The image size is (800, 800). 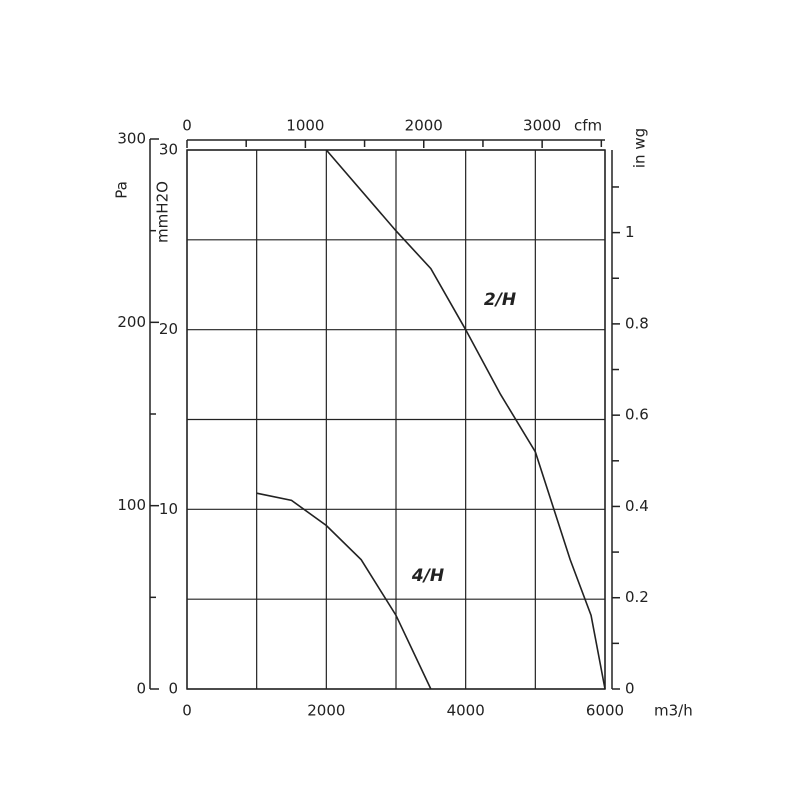 I want to click on cfm-axis-label: cfm, so click(x=588, y=126).